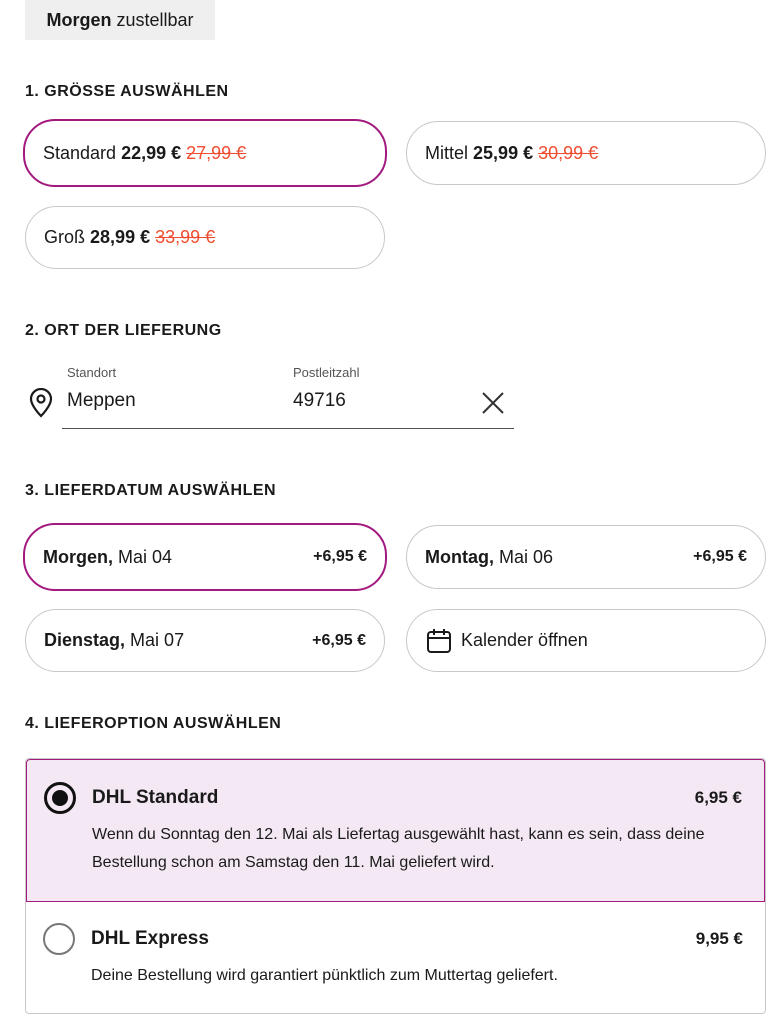  What do you see at coordinates (205, 557) in the screenshot?
I see `date-option-morgen: Morgen, Mai 04 +6,95 €` at bounding box center [205, 557].